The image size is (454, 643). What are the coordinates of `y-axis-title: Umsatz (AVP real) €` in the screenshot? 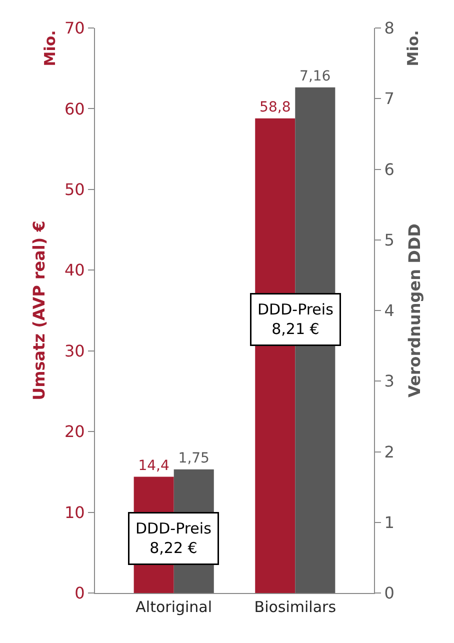 It's located at (38, 310).